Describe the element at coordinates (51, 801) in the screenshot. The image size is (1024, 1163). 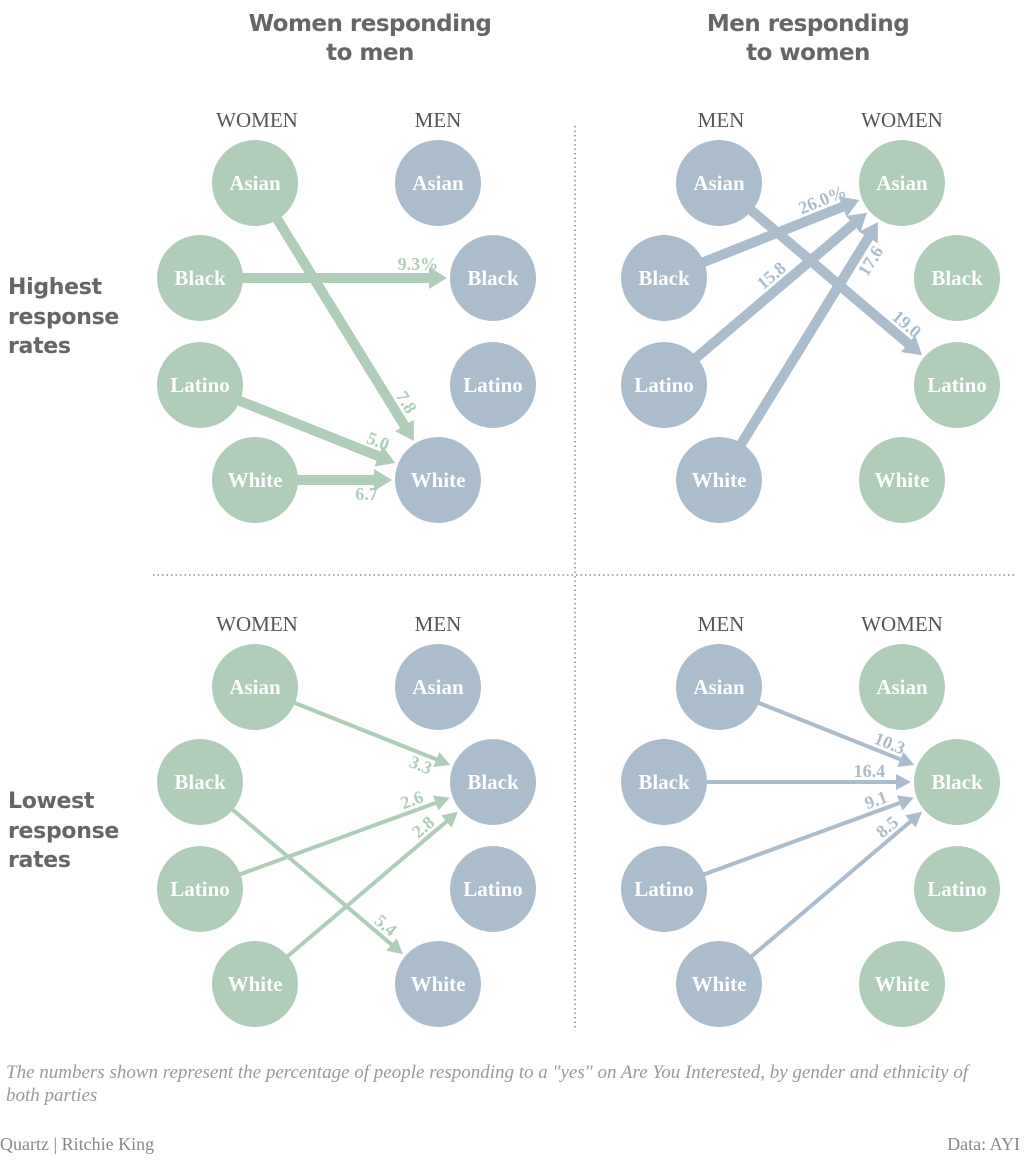
I see `row-label-line: Lowest` at that location.